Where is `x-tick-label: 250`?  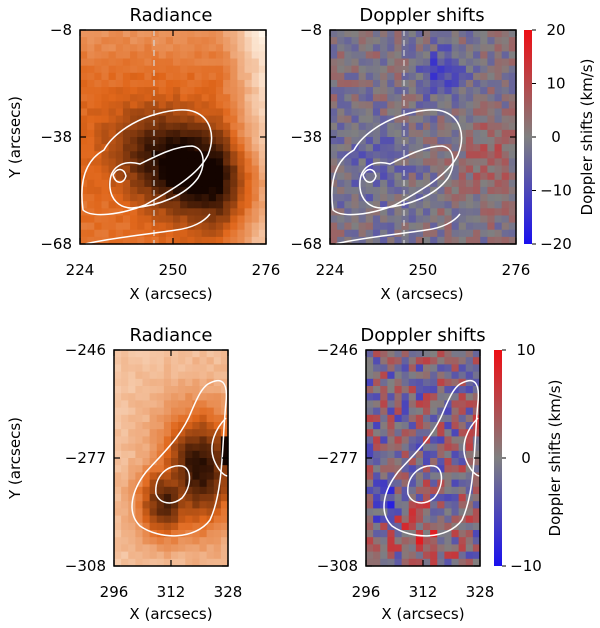 x-tick-label: 250 is located at coordinates (423, 270).